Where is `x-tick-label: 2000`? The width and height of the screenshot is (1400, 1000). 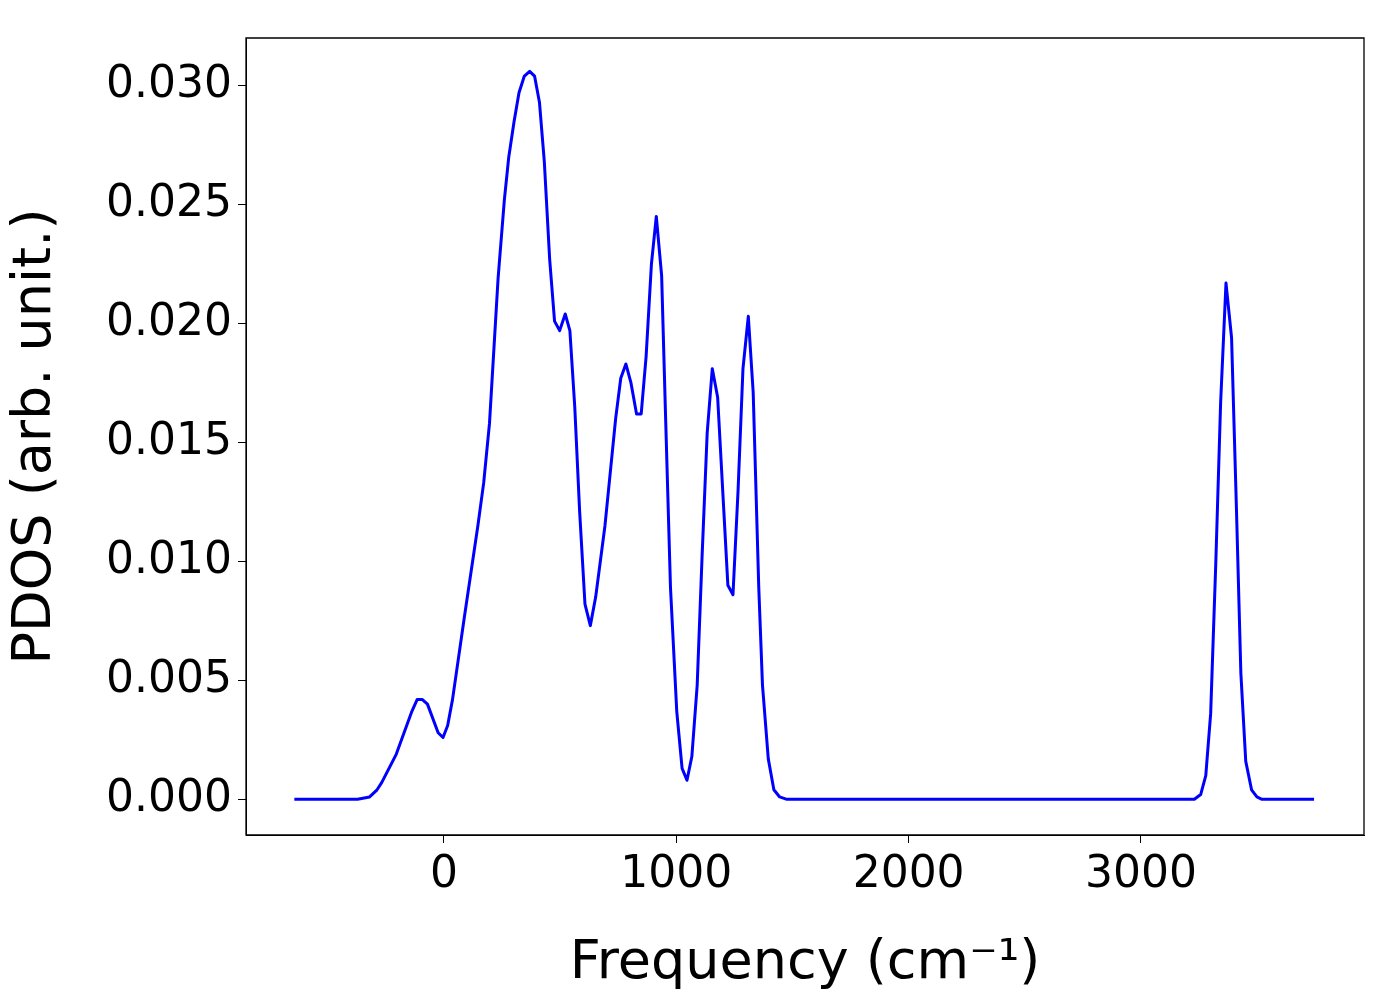
x-tick-label: 2000 is located at coordinates (908, 871).